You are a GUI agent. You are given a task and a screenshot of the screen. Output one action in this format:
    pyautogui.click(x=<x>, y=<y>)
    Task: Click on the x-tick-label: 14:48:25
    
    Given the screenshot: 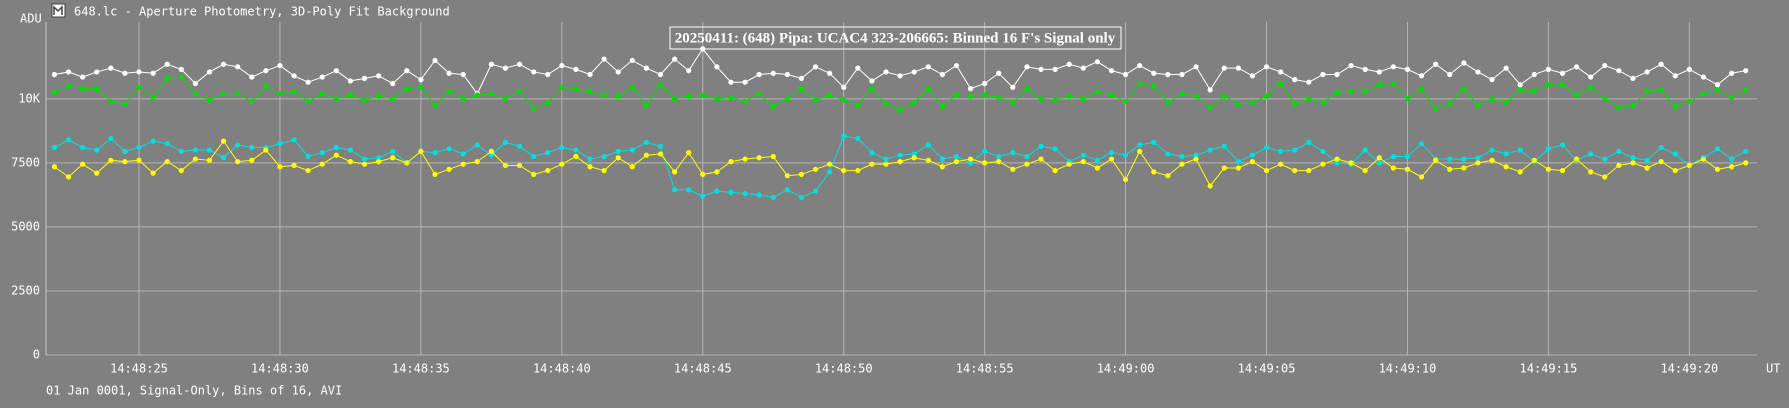 What is the action you would take?
    pyautogui.click(x=139, y=369)
    